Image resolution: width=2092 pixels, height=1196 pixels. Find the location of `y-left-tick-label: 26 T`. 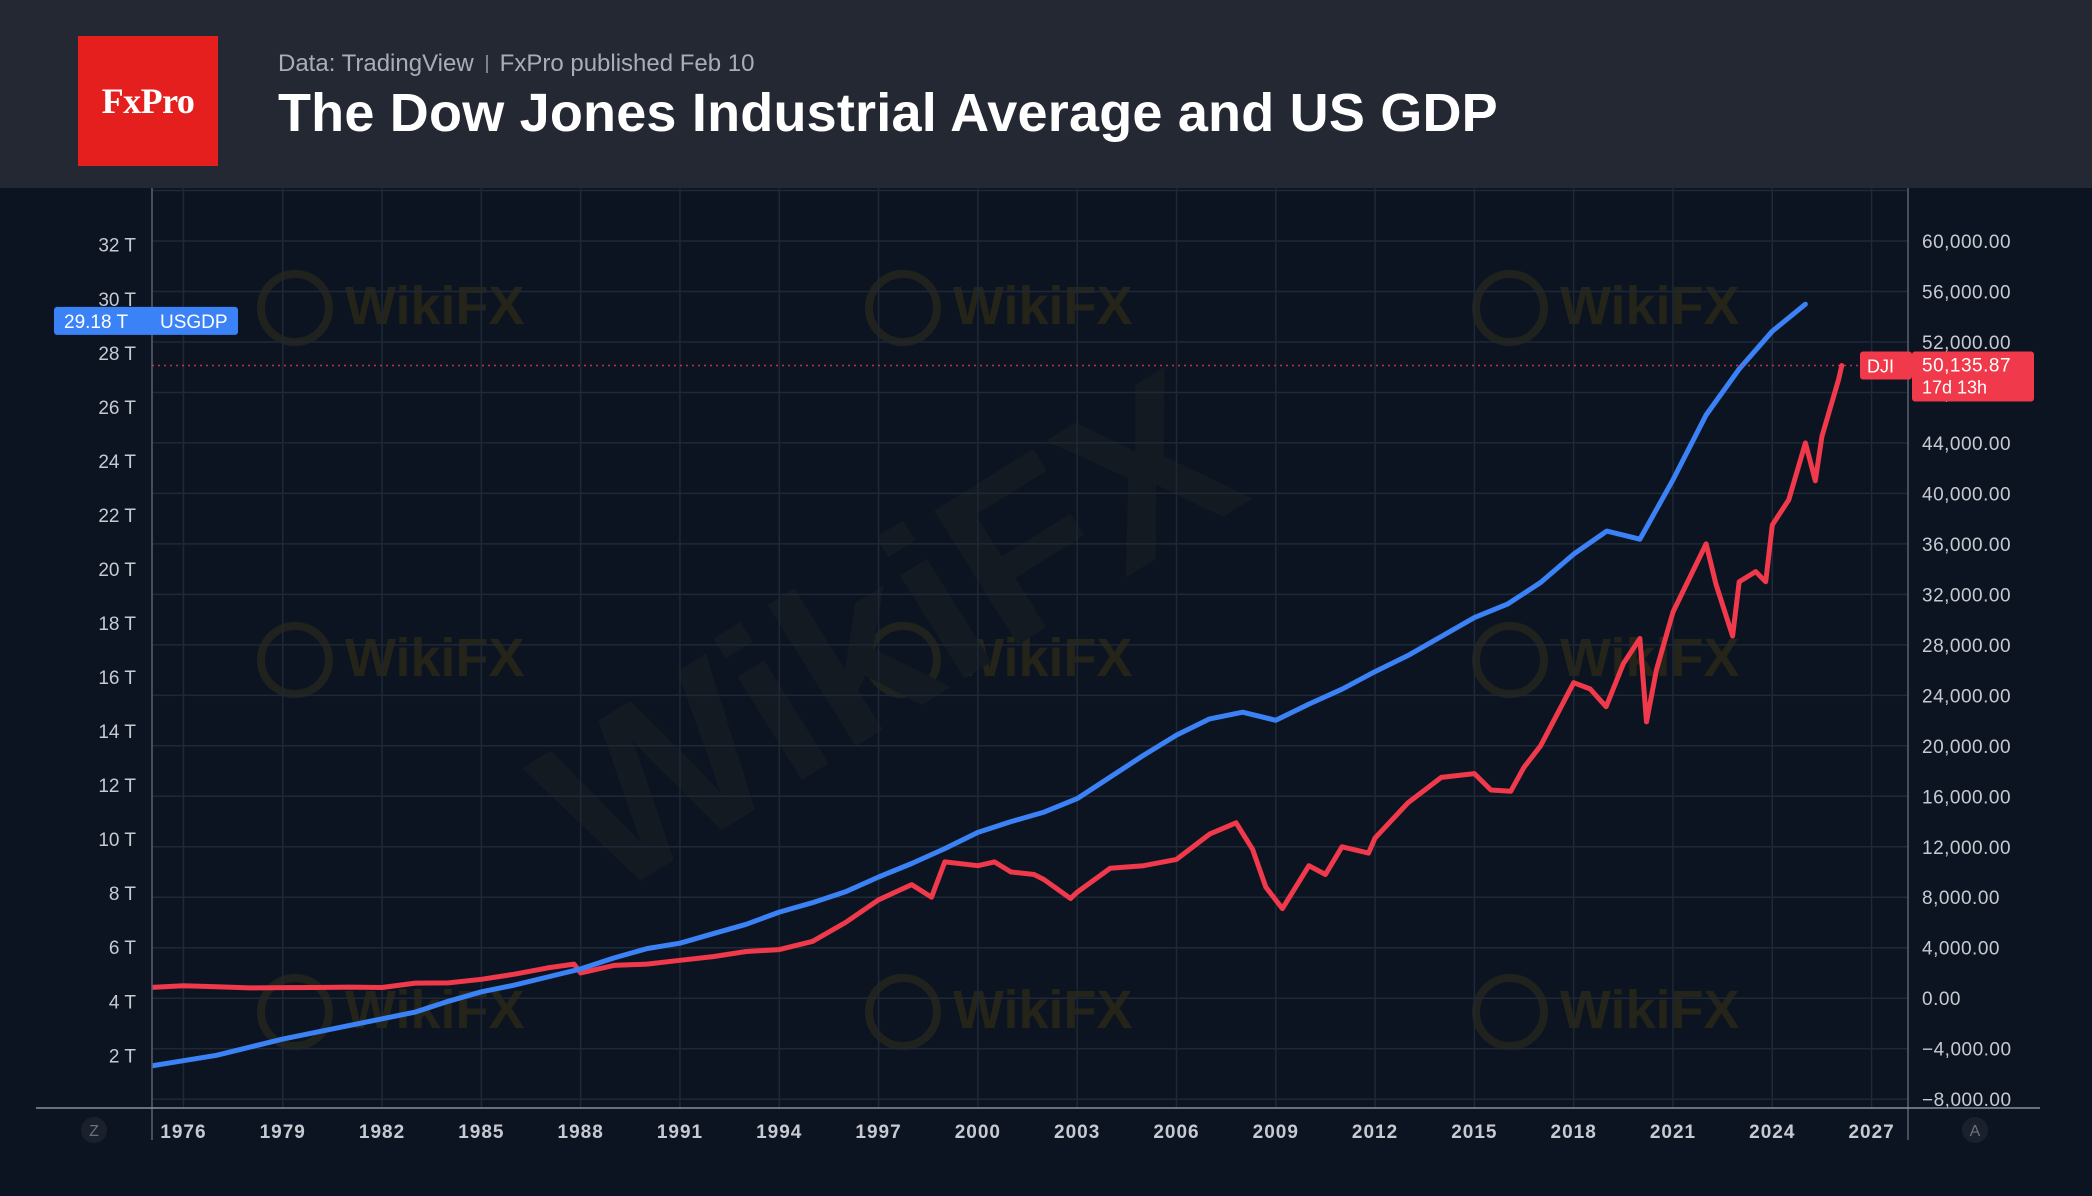

y-left-tick-label: 26 T is located at coordinates (117, 408).